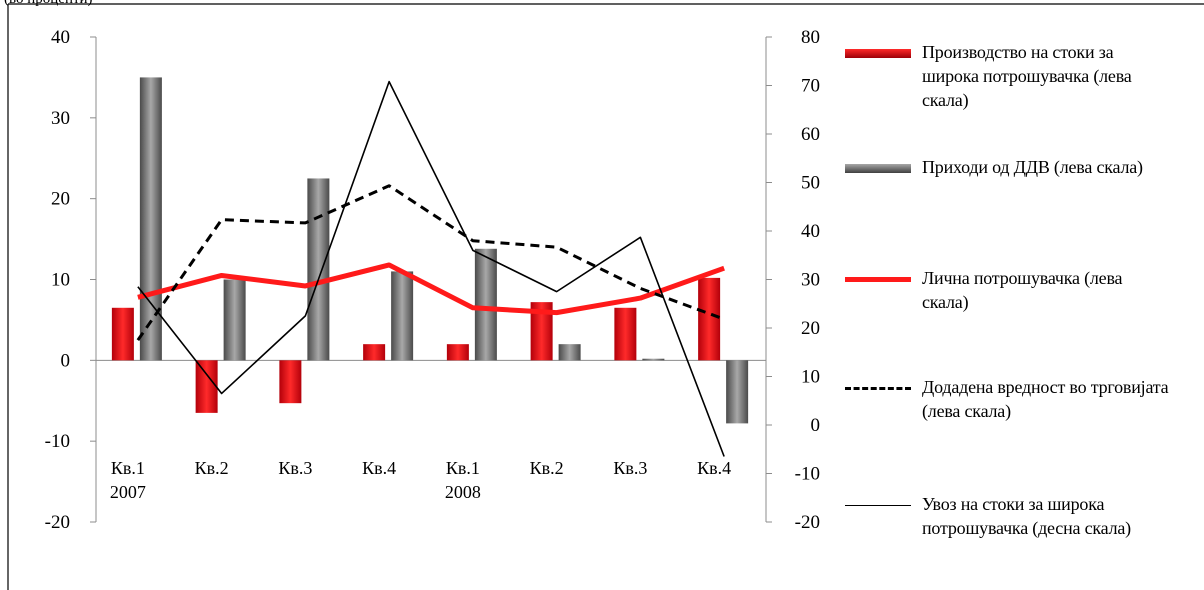  I want to click on right-axis-tick-label: 70, so click(810, 86).